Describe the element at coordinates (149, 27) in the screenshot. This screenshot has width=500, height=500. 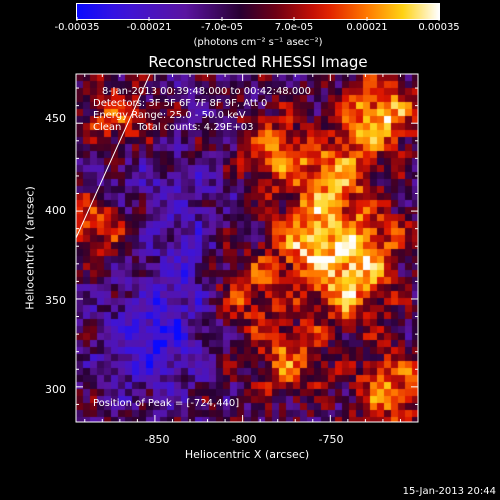
I see `colorbar-label-1: -0.00021` at that location.